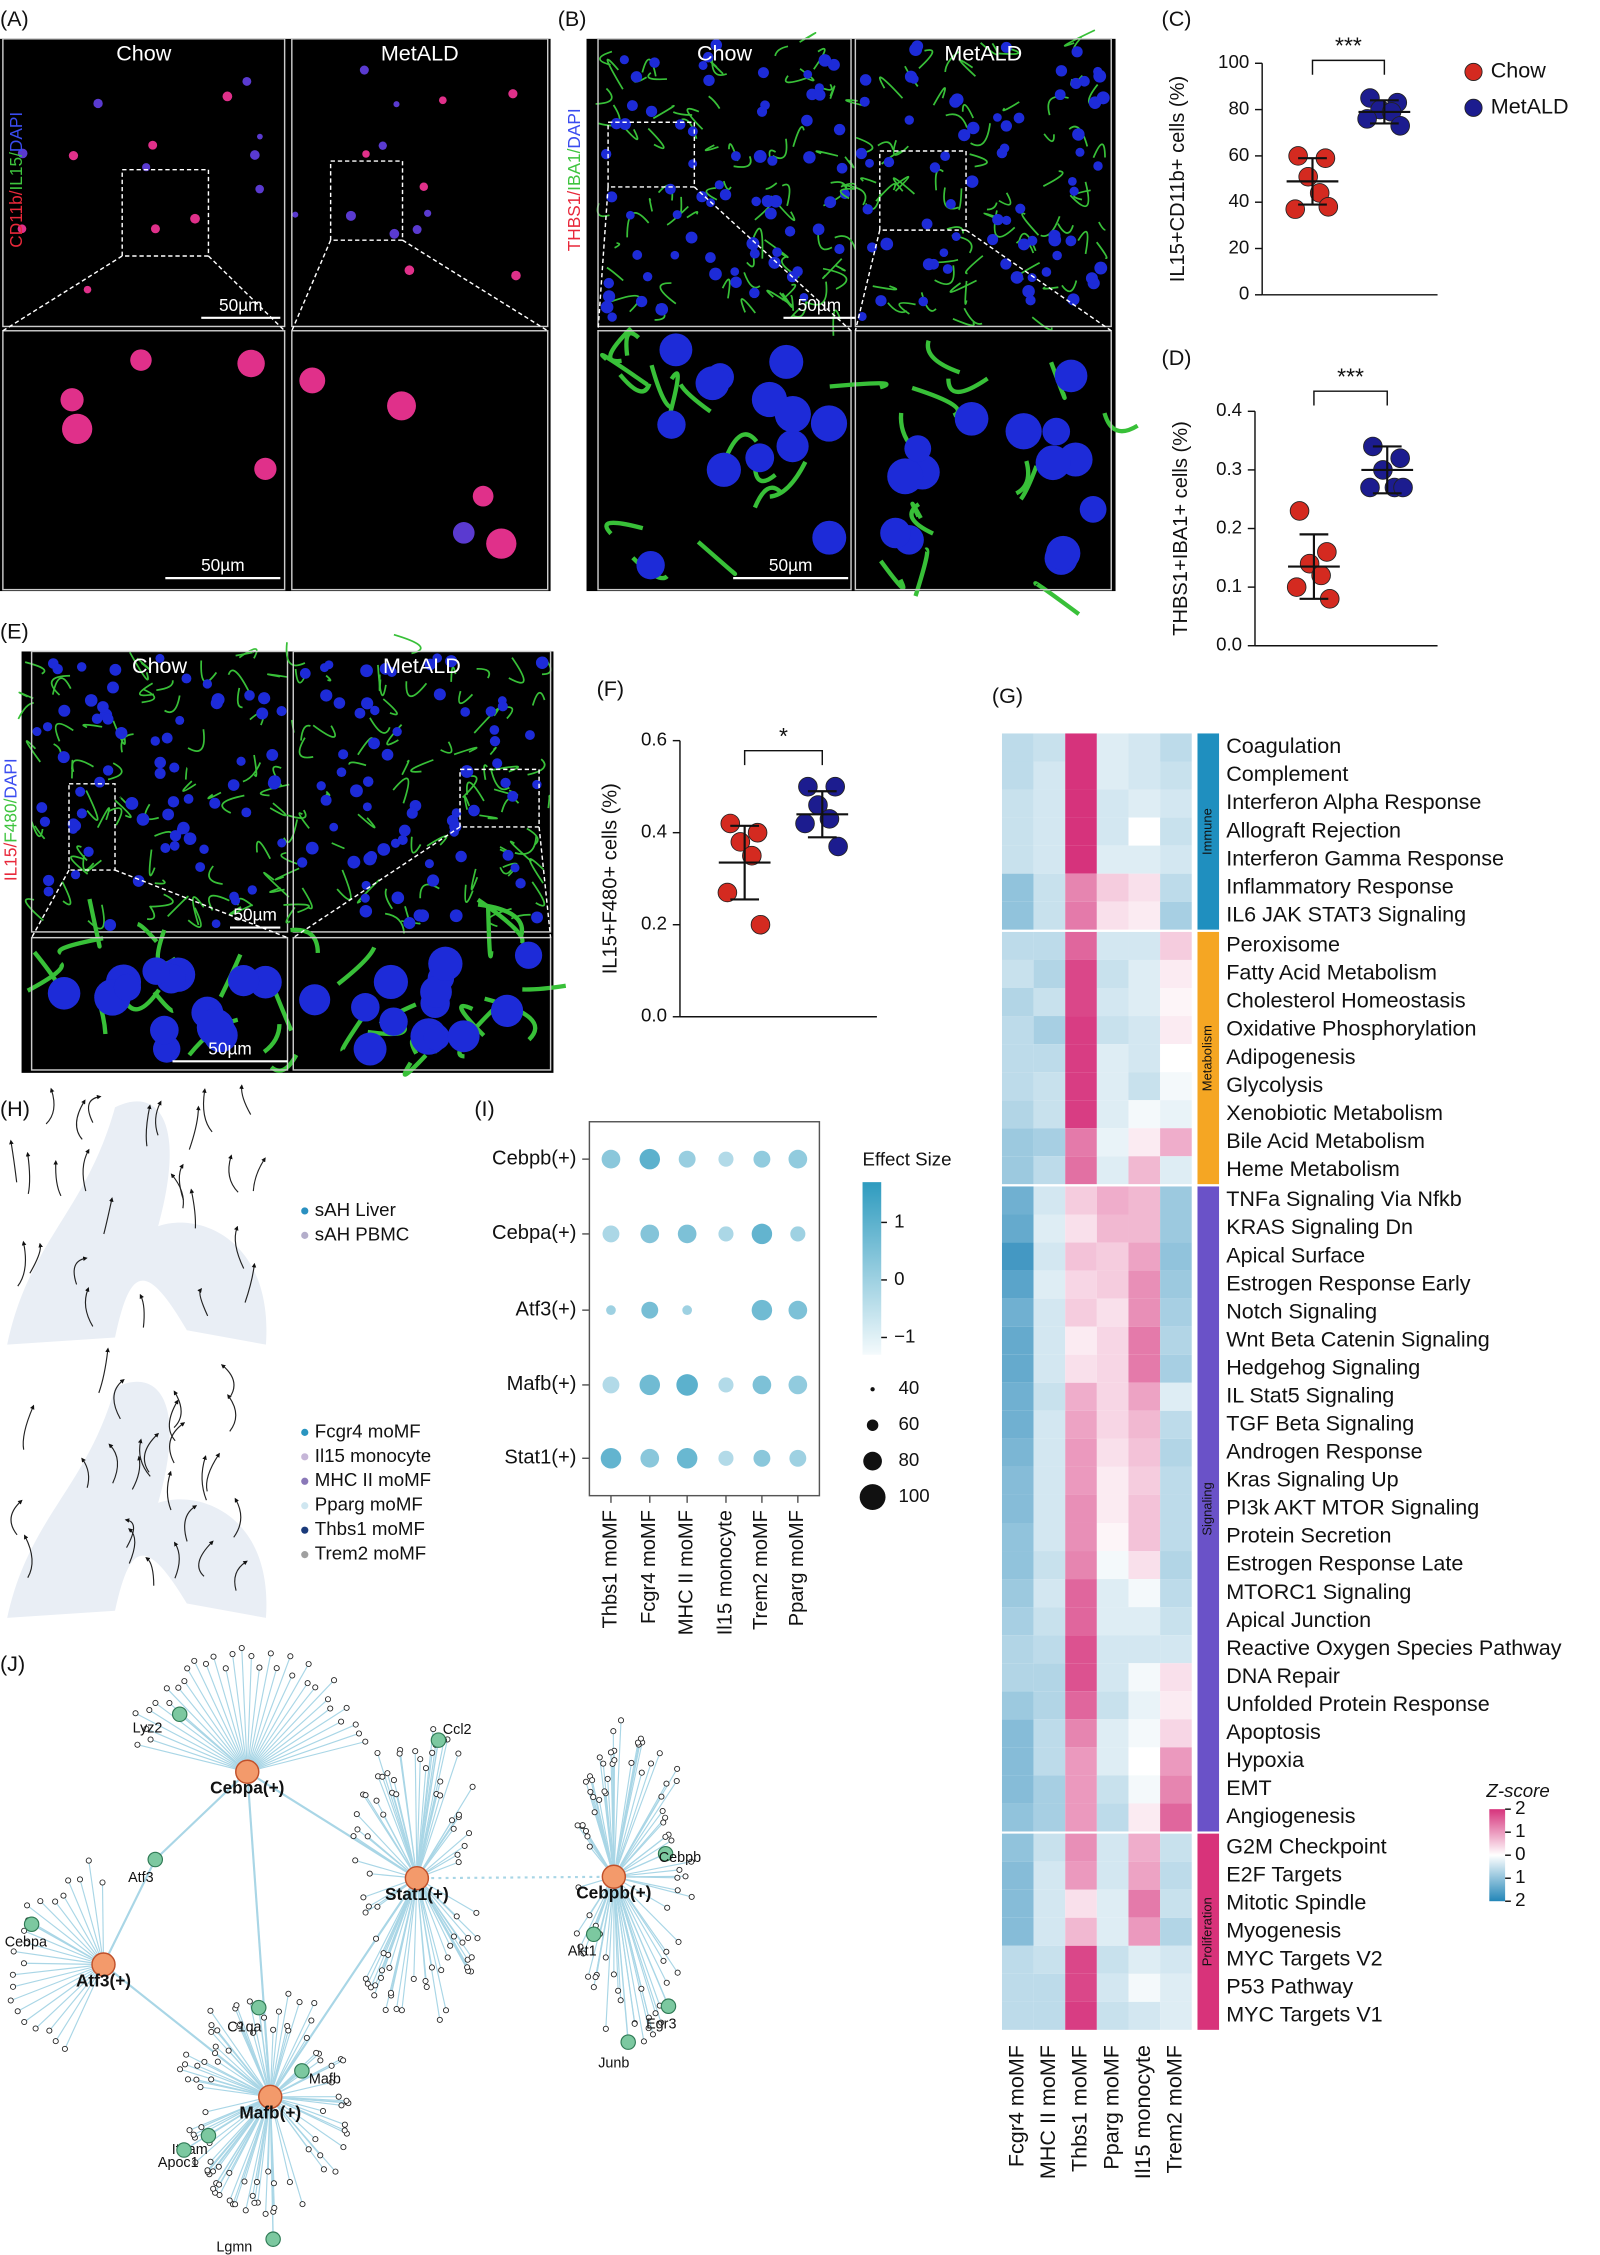  What do you see at coordinates (92, 827) in the screenshot?
I see `zoom-box` at bounding box center [92, 827].